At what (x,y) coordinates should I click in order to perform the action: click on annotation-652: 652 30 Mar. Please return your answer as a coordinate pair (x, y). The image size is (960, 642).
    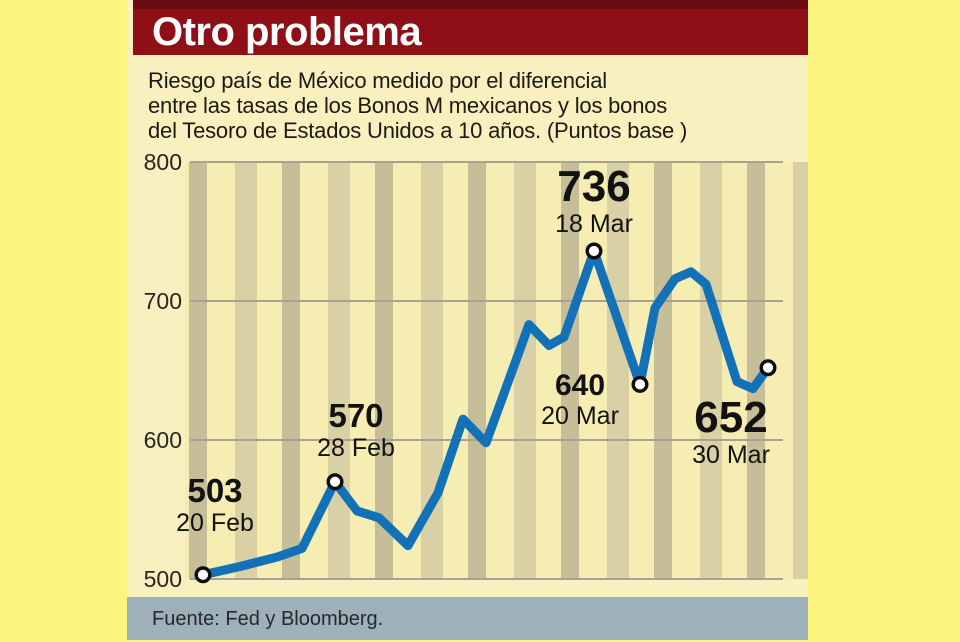
    Looking at the image, I should click on (731, 433).